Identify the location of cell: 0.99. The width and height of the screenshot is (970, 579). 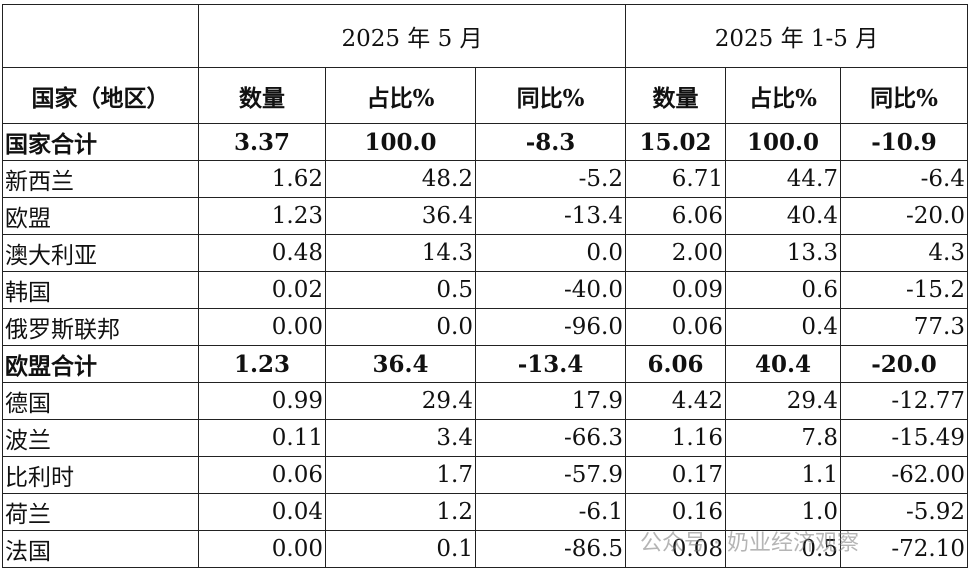
(262, 401).